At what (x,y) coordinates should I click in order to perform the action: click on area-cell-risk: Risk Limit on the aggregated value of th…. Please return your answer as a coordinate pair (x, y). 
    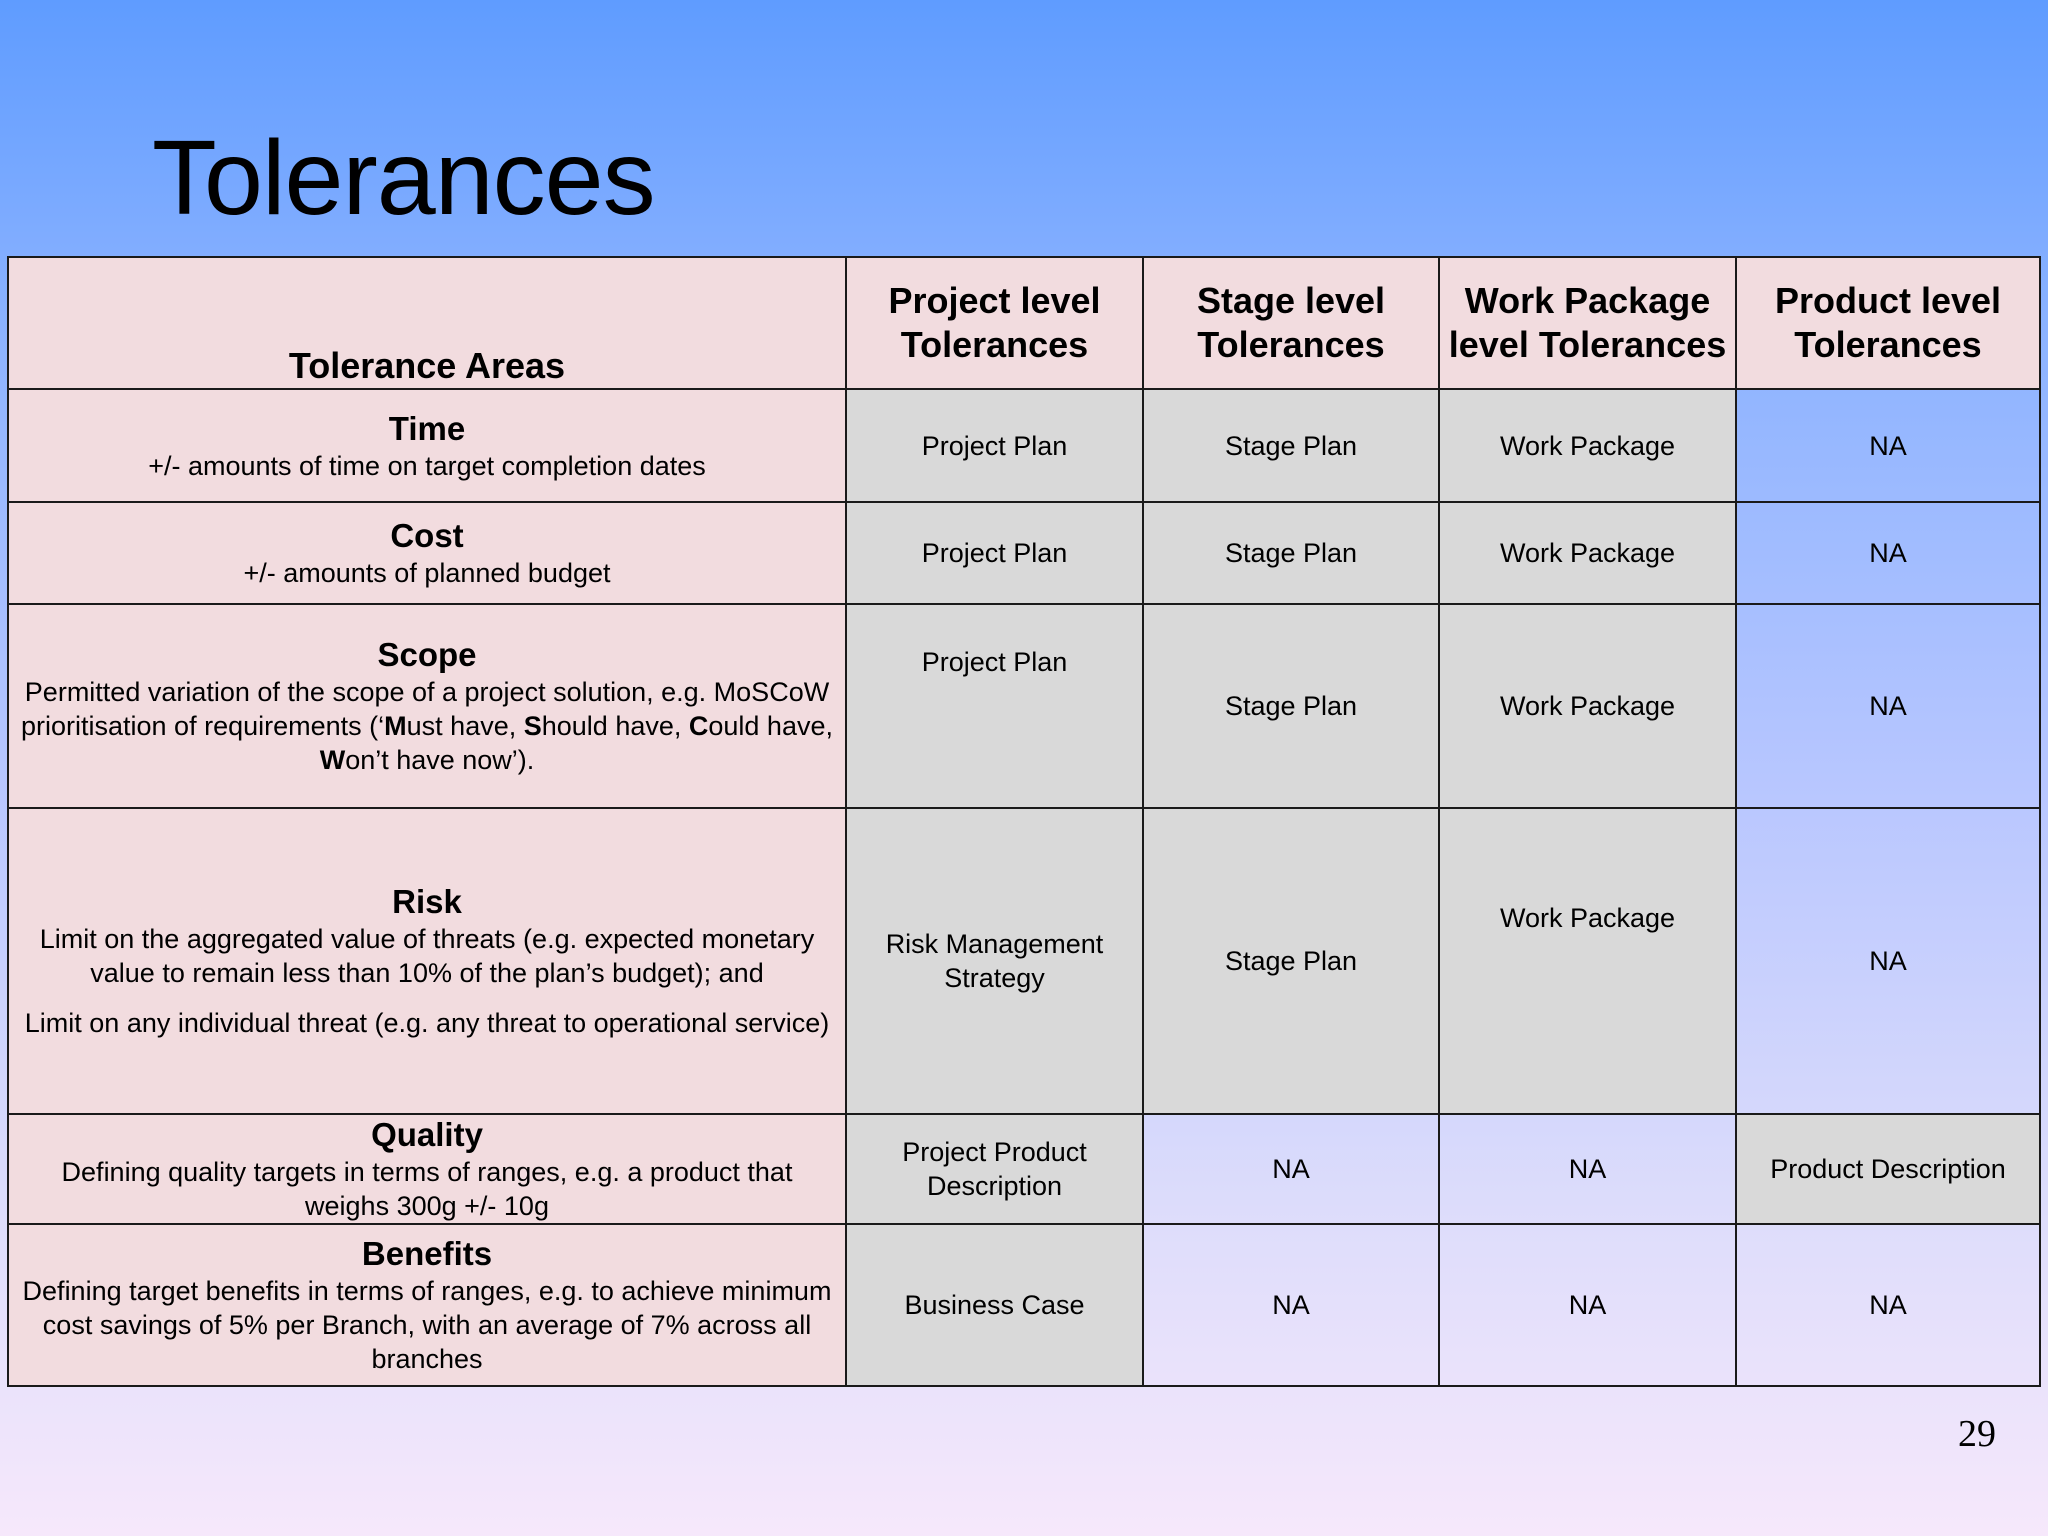
    Looking at the image, I should click on (427, 961).